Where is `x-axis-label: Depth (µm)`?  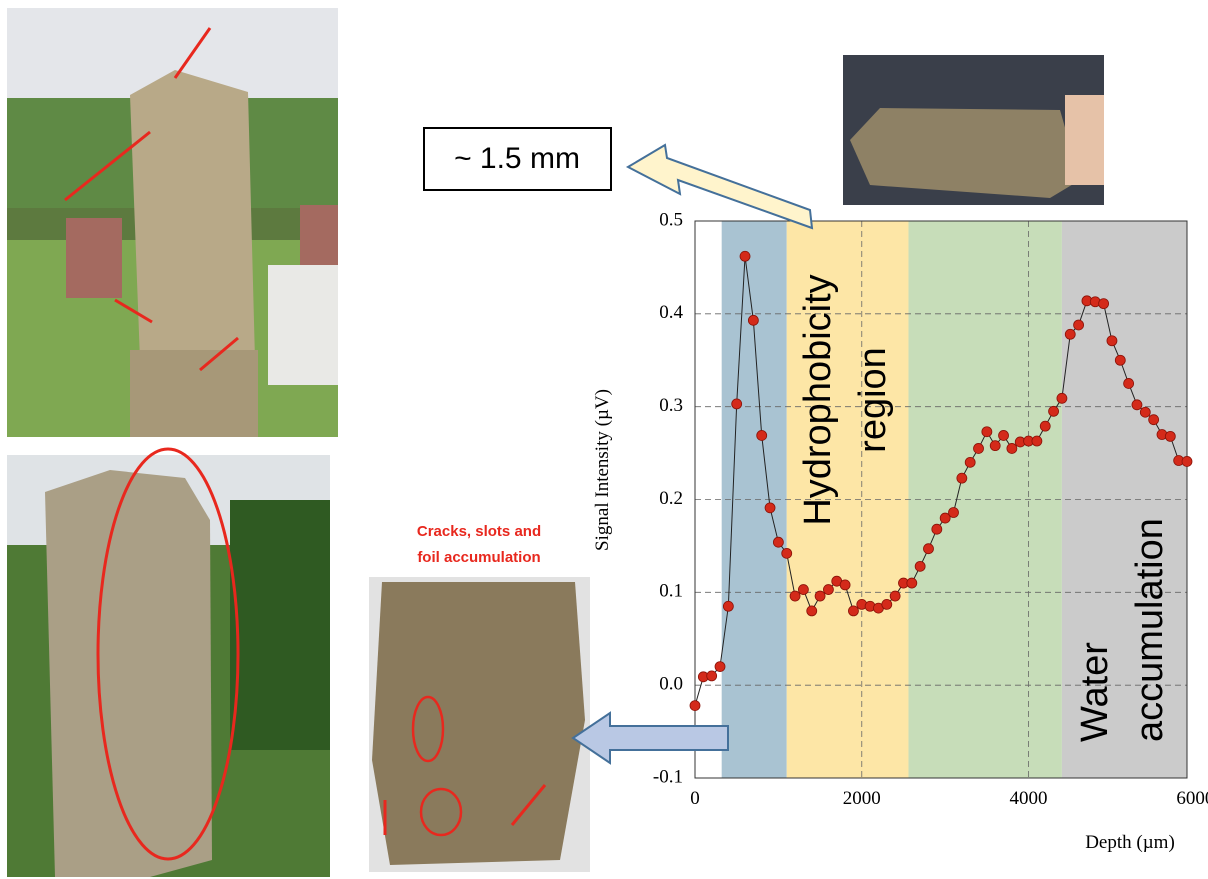
x-axis-label: Depth (µm) is located at coordinates (1130, 842).